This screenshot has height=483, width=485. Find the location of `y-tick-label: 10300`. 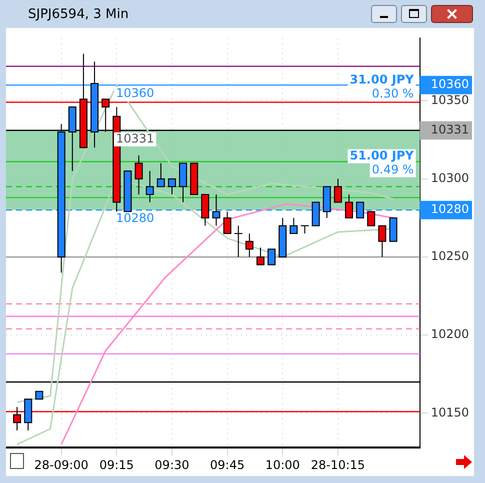

y-tick-label: 10300 is located at coordinates (450, 177).